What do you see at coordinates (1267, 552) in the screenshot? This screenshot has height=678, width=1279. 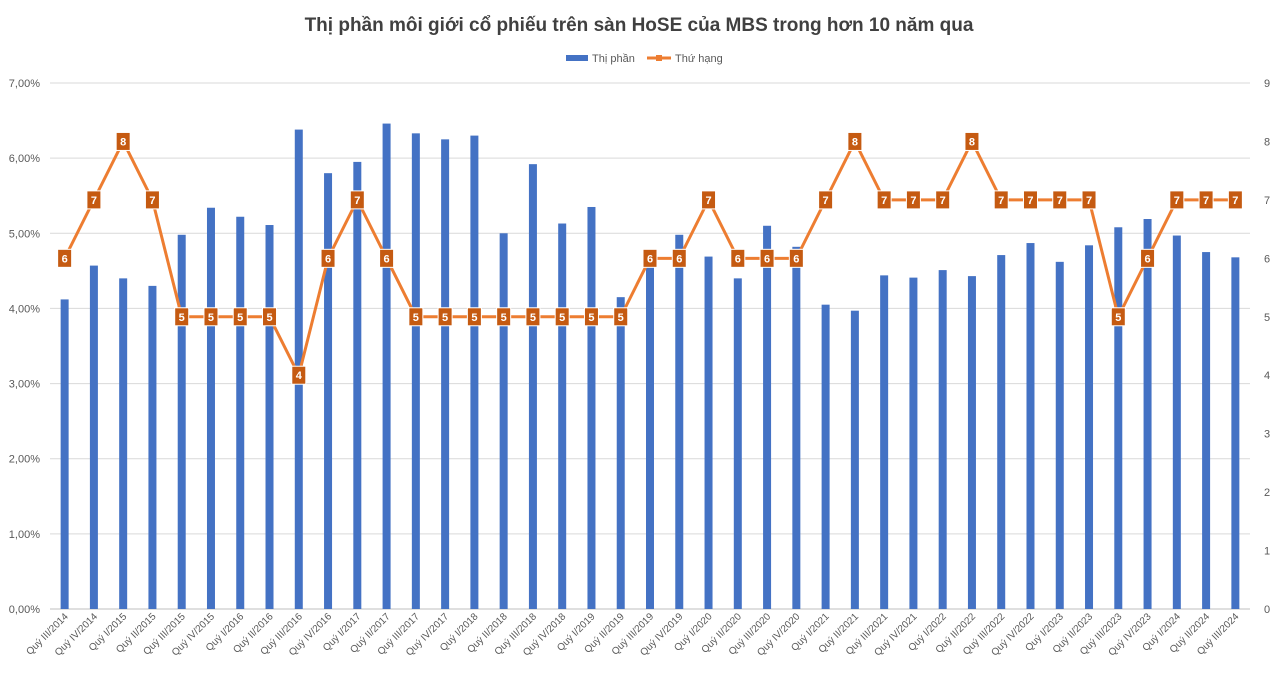 I see `y-right-tick-label: 1` at bounding box center [1267, 552].